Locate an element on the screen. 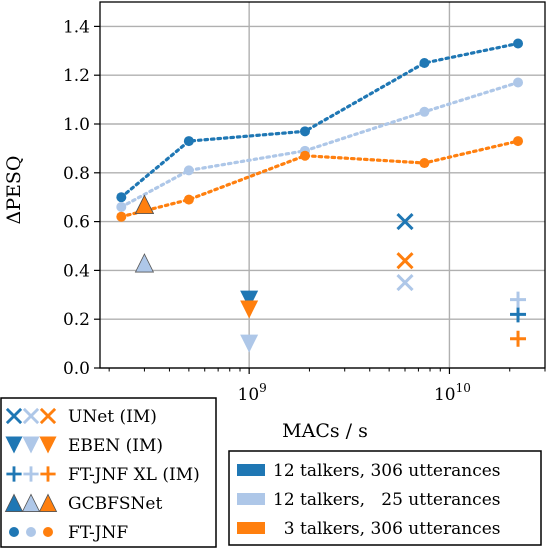 The height and width of the screenshot is (550, 550). y-tick-label: 1.4 is located at coordinates (76, 27).